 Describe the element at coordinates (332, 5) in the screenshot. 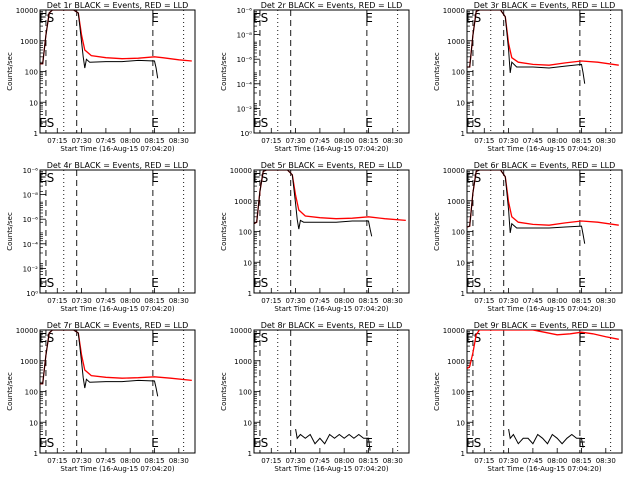

I see `panel-title: Det 2r BLACK = Events, RED = LLD` at that location.